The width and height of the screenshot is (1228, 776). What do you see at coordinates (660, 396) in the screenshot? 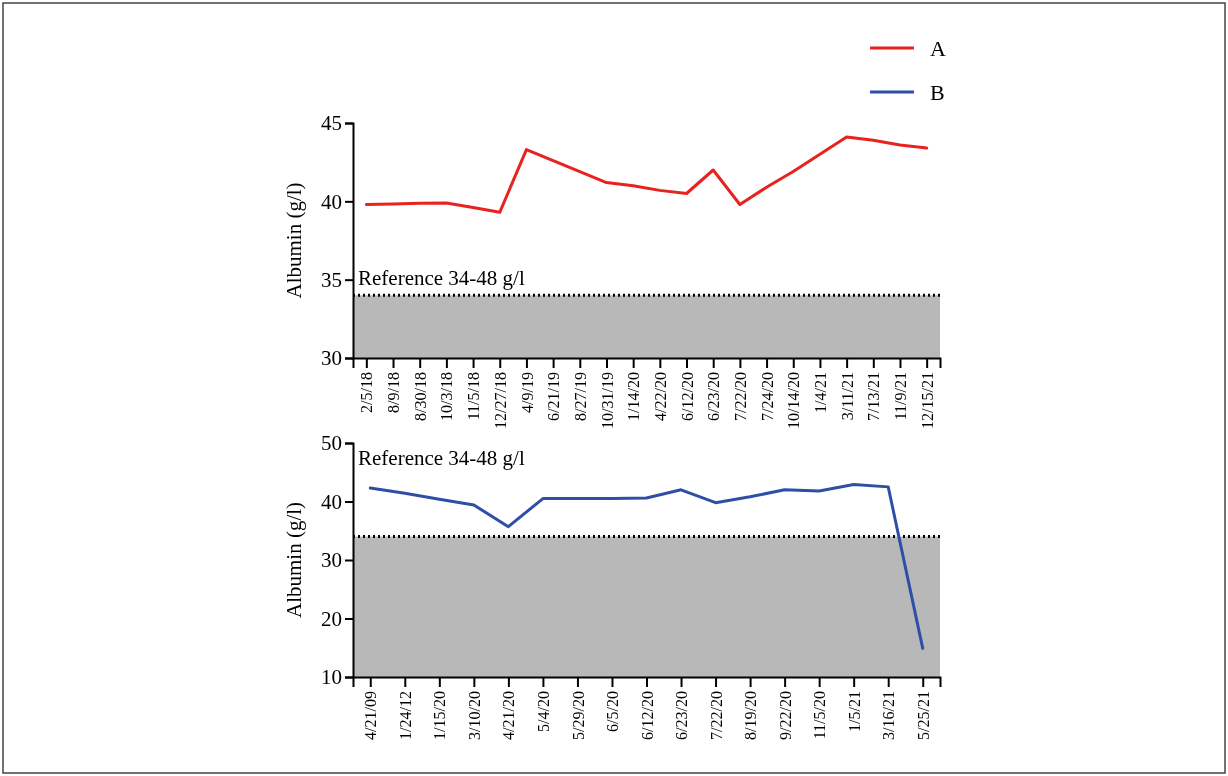
I see `x-tick-label: 4/22/20` at bounding box center [660, 396].